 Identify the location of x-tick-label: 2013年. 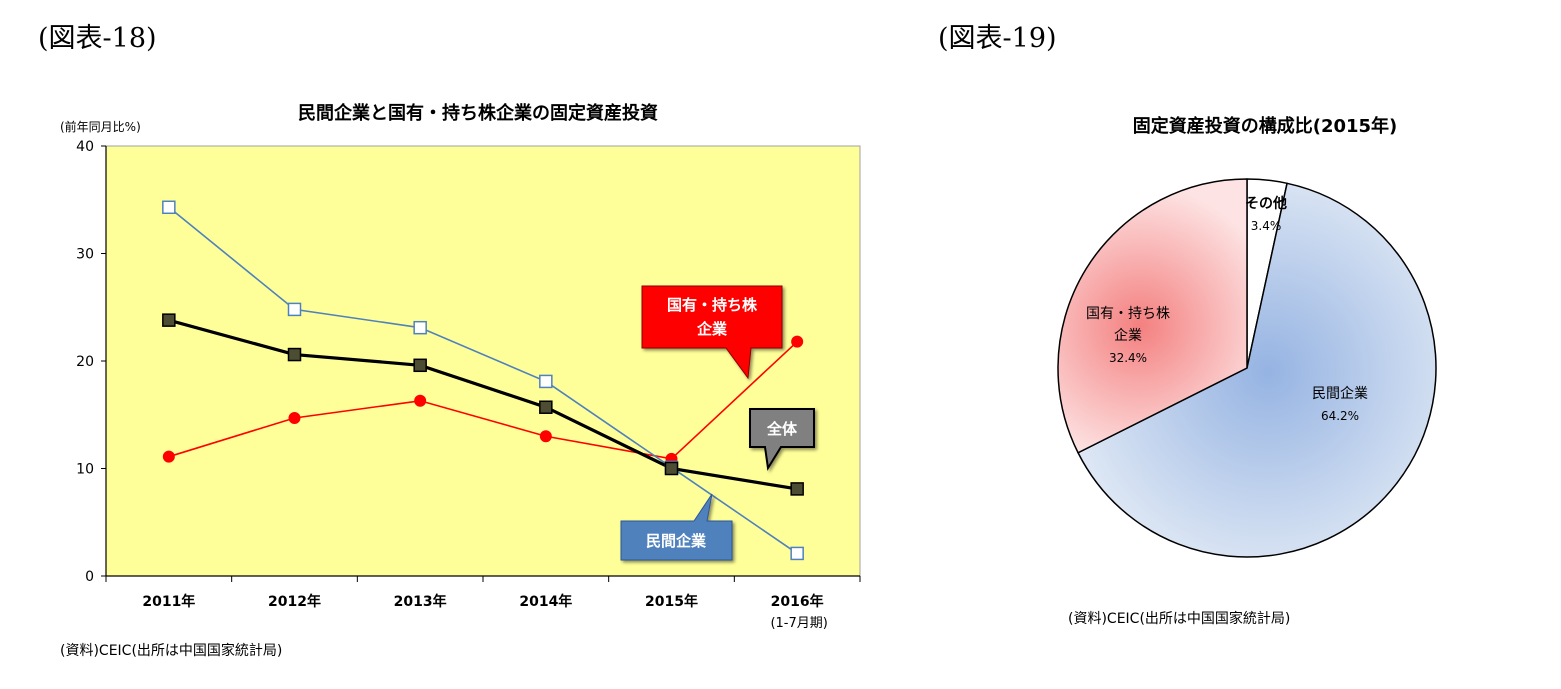
(420, 601).